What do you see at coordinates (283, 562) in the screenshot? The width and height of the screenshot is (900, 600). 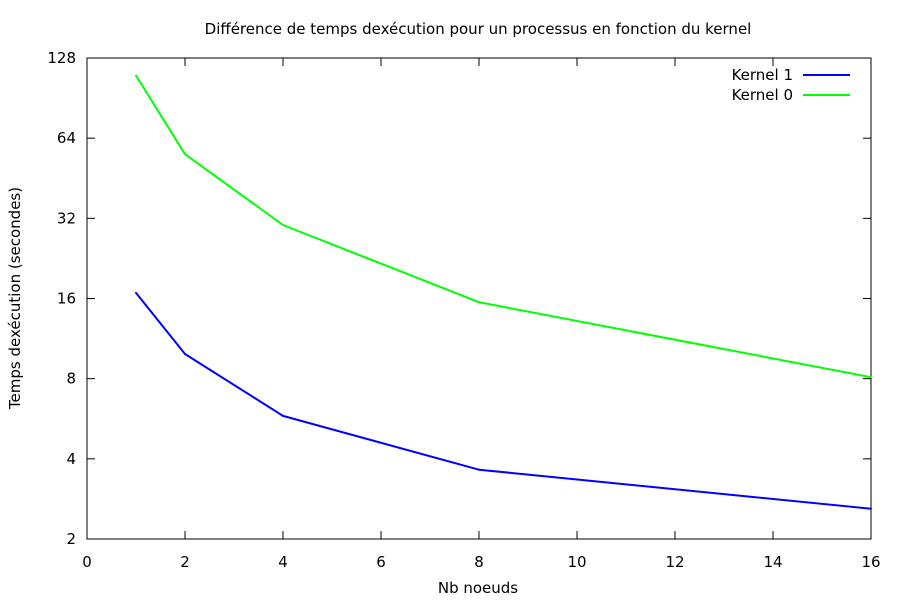 I see `x-tick-label: 4` at bounding box center [283, 562].